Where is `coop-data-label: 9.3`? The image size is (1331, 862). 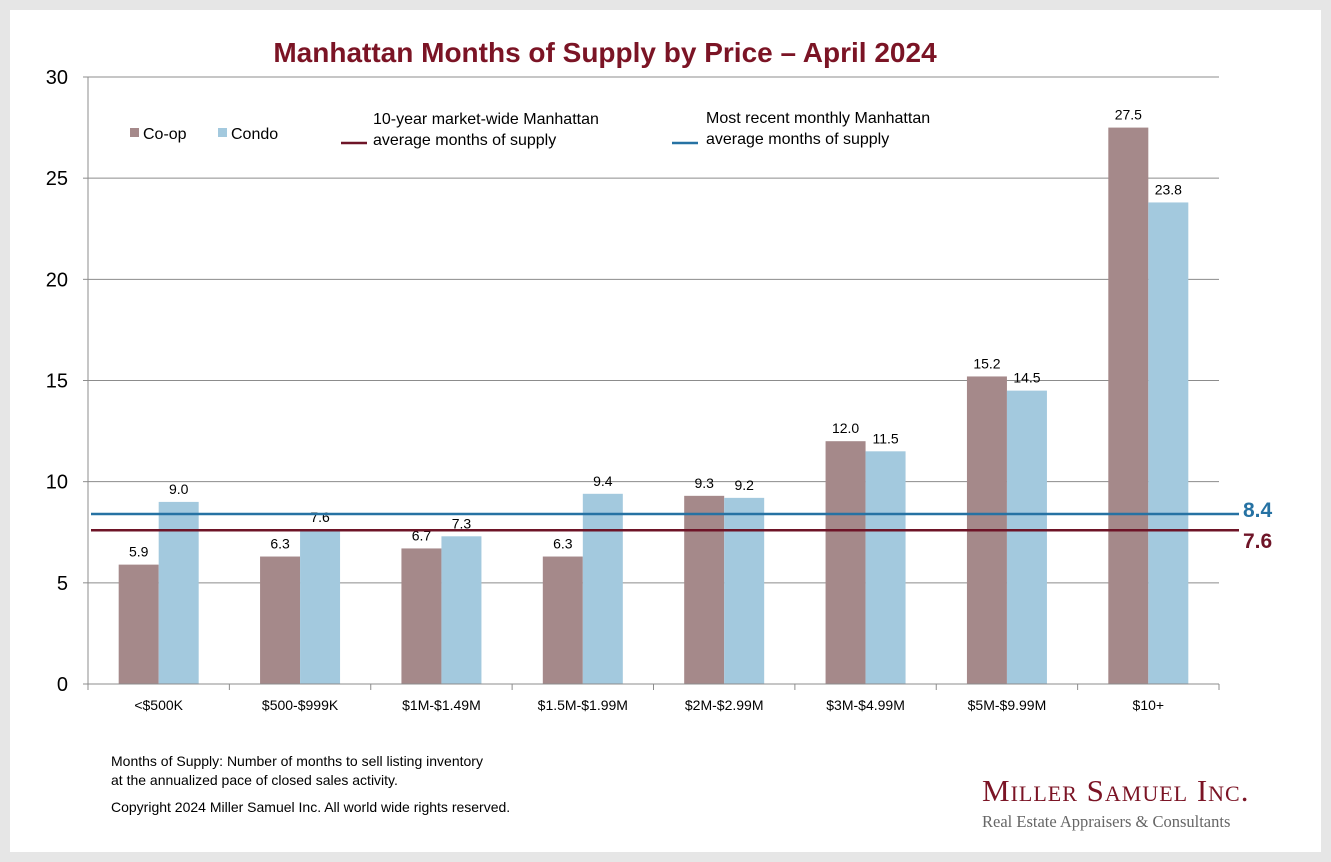 coop-data-label: 9.3 is located at coordinates (704, 483).